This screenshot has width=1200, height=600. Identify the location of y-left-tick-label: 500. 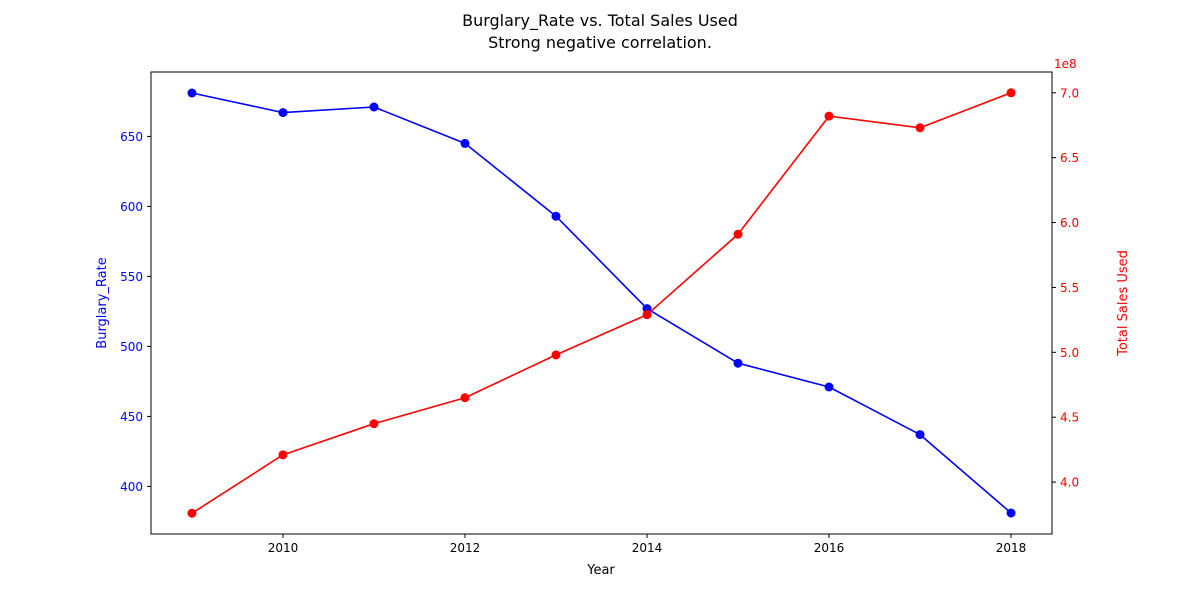
(131, 347).